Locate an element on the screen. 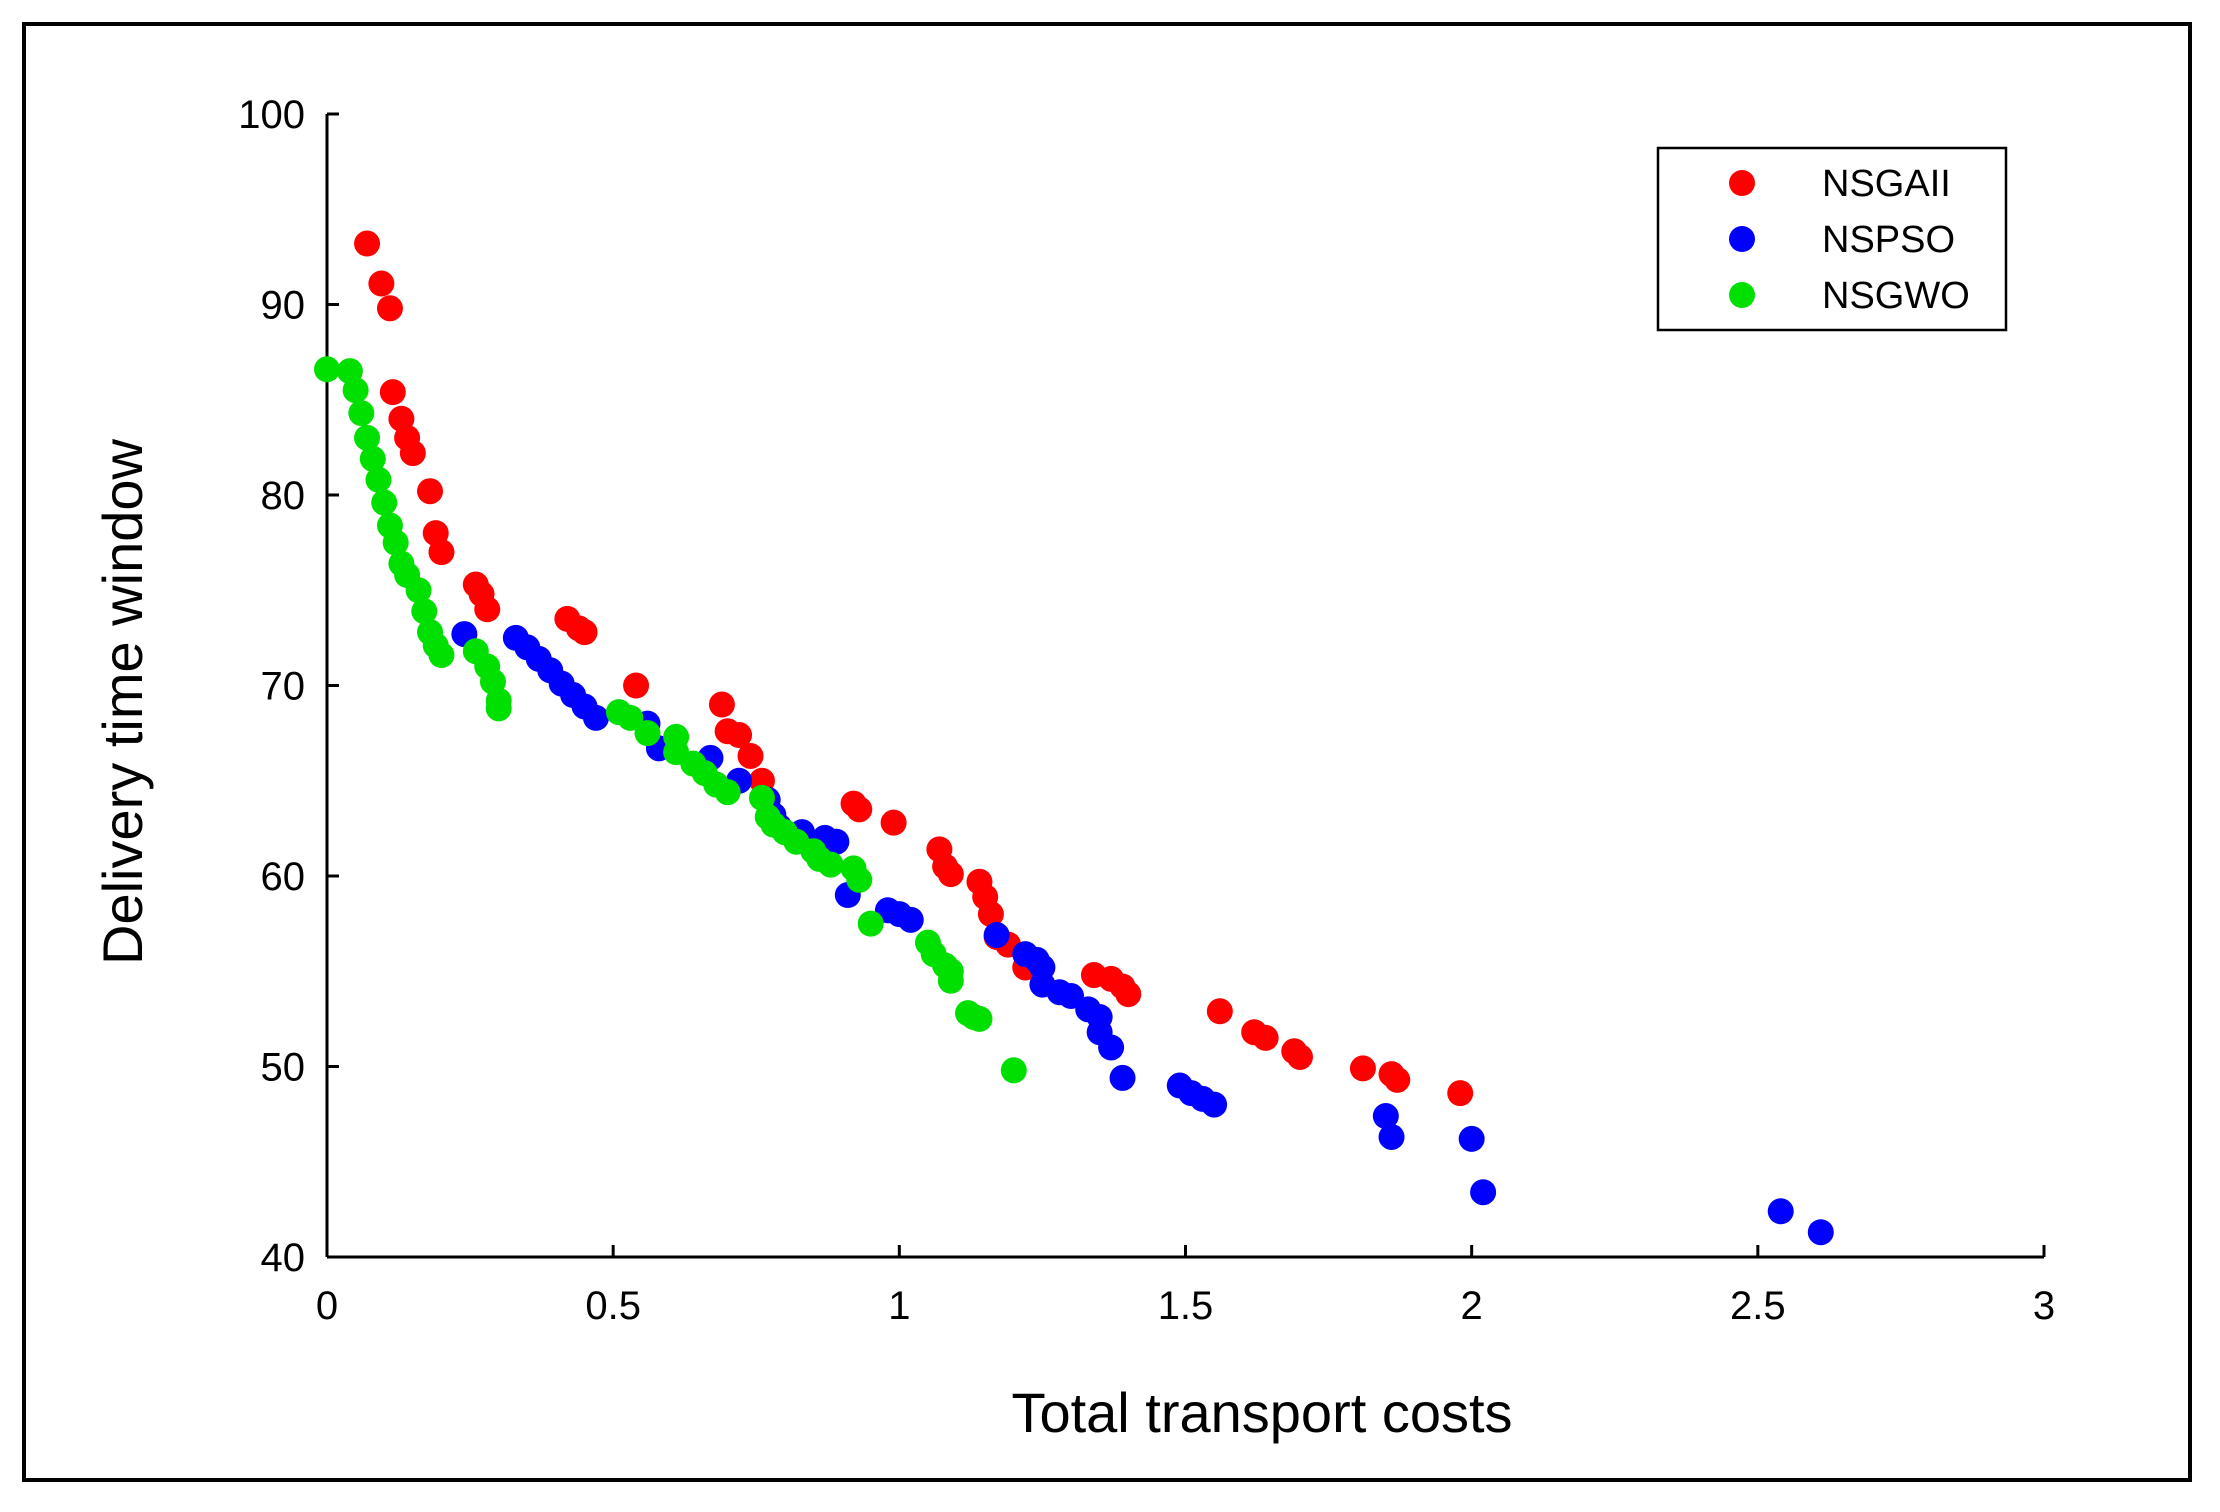 The image size is (2220, 1512). x-axis-title: Total transport costs is located at coordinates (1261, 1412).